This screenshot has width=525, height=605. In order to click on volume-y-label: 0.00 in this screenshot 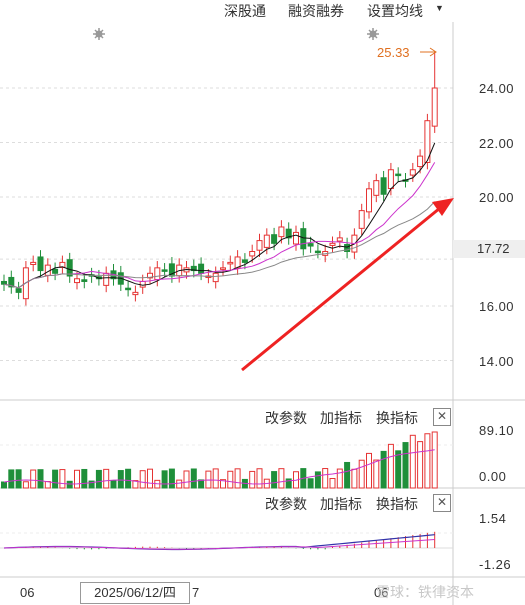, I will do `click(493, 476)`.